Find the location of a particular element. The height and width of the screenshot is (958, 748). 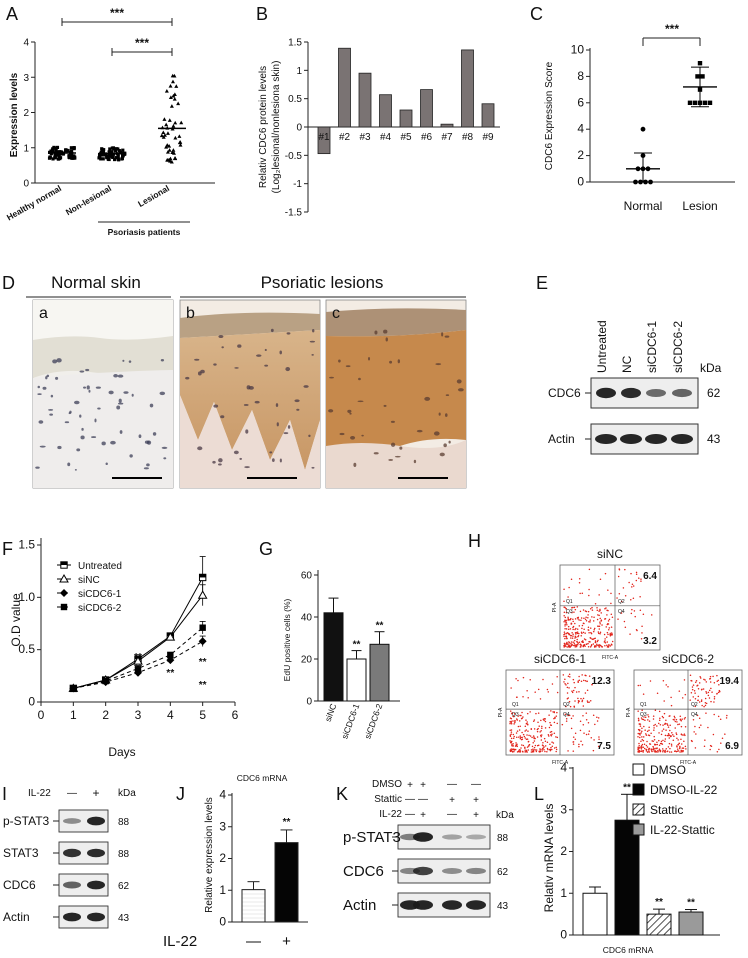

g-ytick-label-1: 20 is located at coordinates (307, 660).